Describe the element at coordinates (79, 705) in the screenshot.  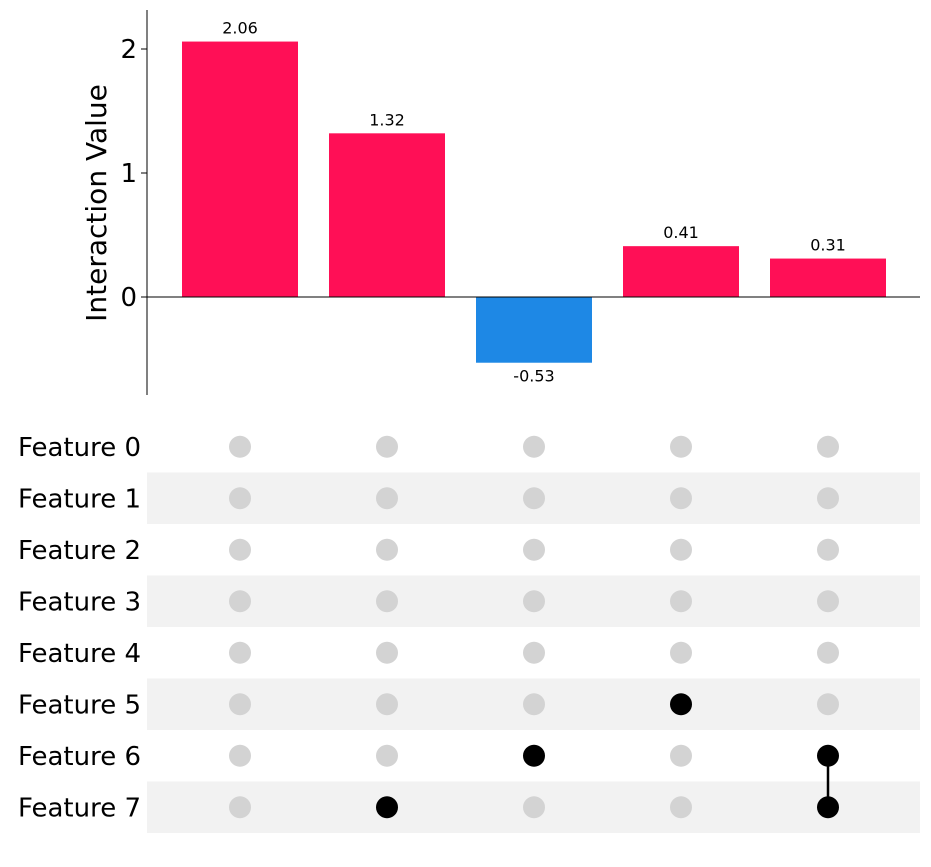
I see `feature-label: Feature 5` at that location.